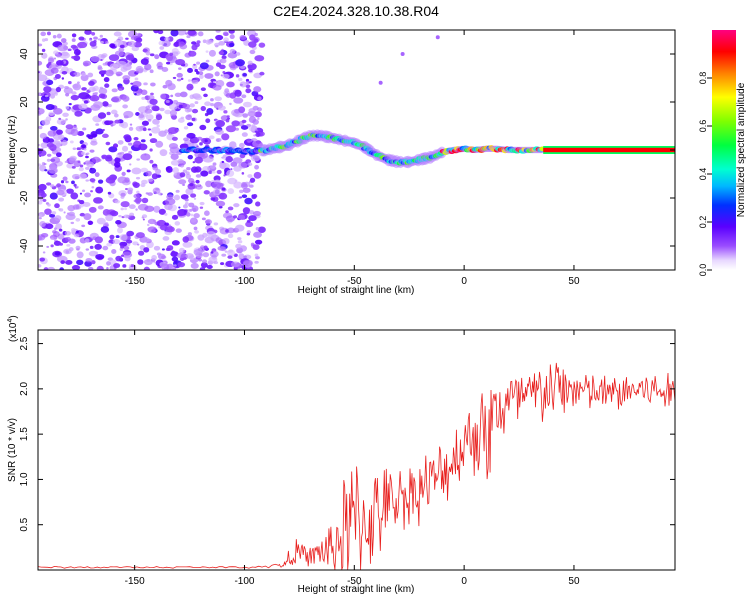 The image size is (750, 600). I want to click on tone-core, so click(609, 150).